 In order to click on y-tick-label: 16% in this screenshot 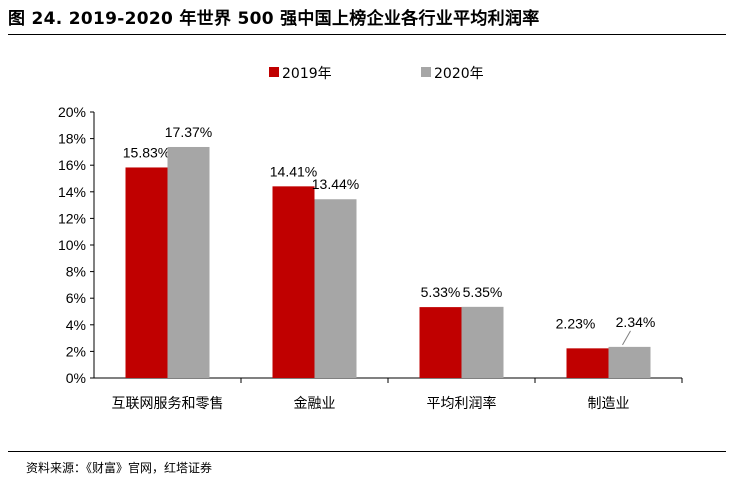, I will do `click(72, 165)`.